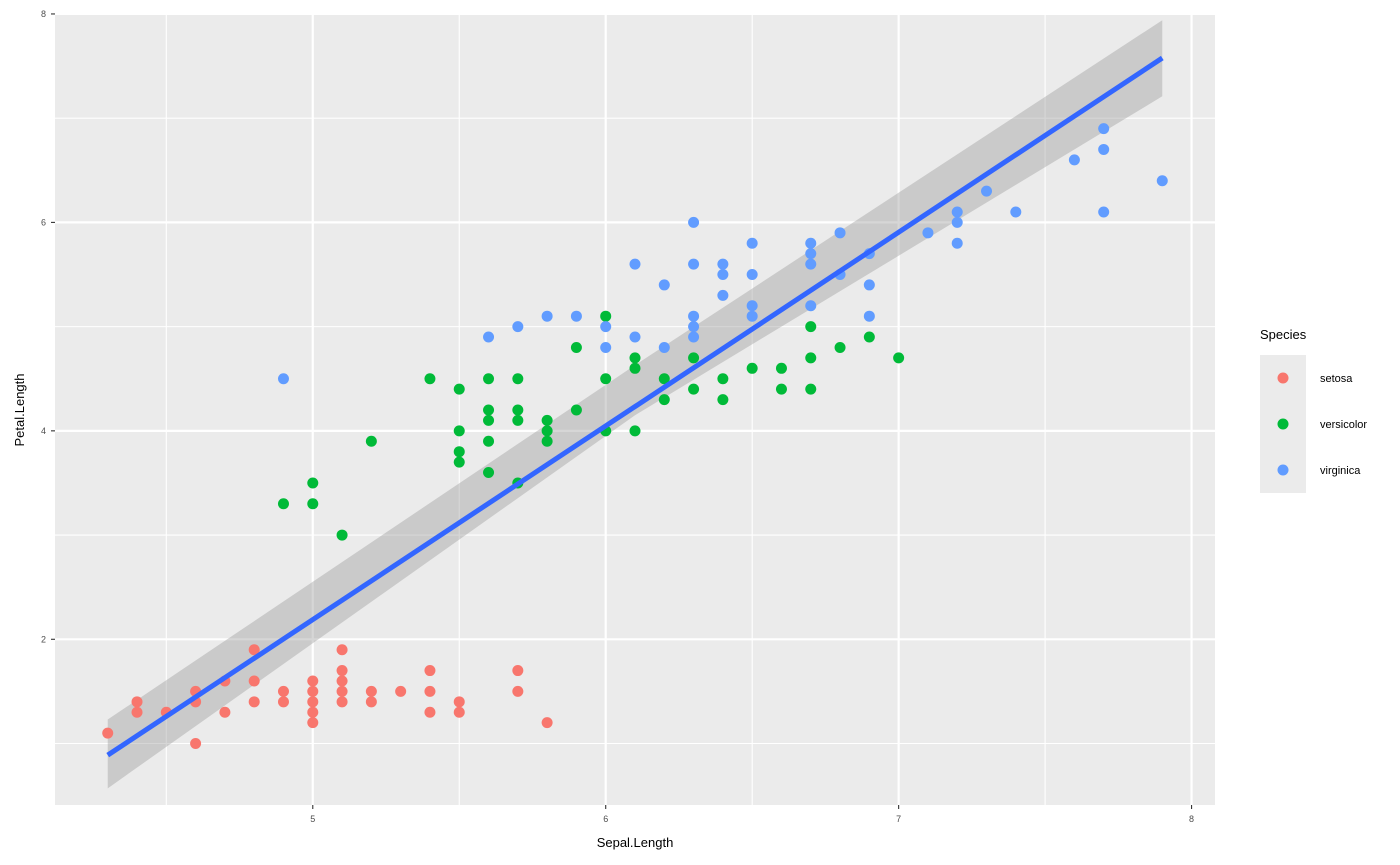 The image size is (1400, 865). What do you see at coordinates (43, 639) in the screenshot?
I see `y-tick-label: 2` at bounding box center [43, 639].